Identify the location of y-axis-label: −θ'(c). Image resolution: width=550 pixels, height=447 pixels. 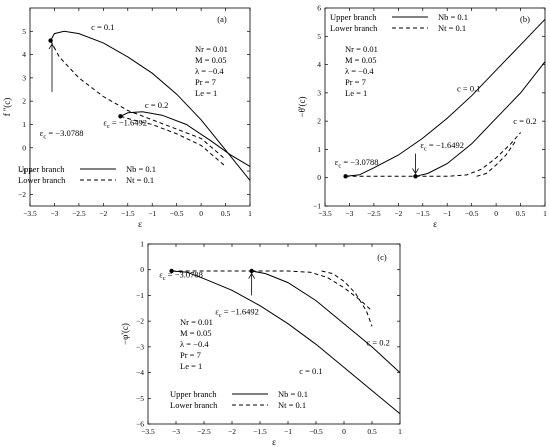
(302, 107).